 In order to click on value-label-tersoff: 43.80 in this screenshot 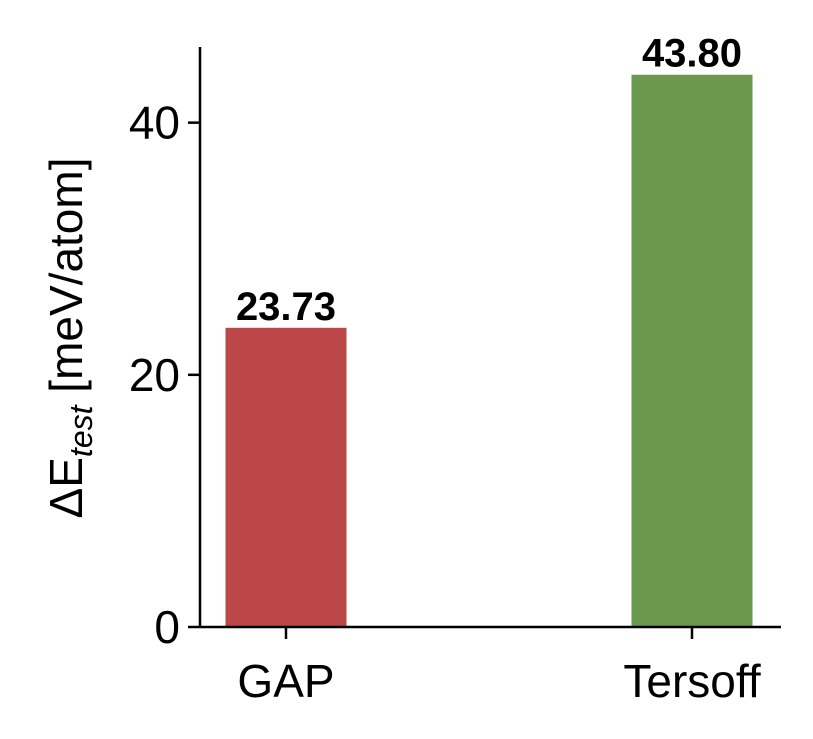, I will do `click(692, 54)`.